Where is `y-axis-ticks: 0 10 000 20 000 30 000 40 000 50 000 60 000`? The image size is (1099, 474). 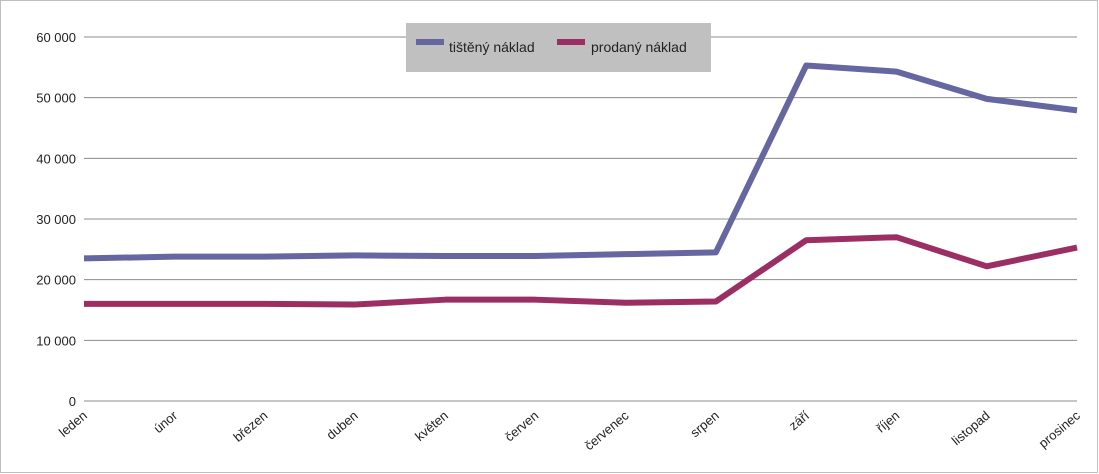 y-axis-ticks: 0 10 000 20 000 30 000 40 000 50 000 60 000 is located at coordinates (56, 219).